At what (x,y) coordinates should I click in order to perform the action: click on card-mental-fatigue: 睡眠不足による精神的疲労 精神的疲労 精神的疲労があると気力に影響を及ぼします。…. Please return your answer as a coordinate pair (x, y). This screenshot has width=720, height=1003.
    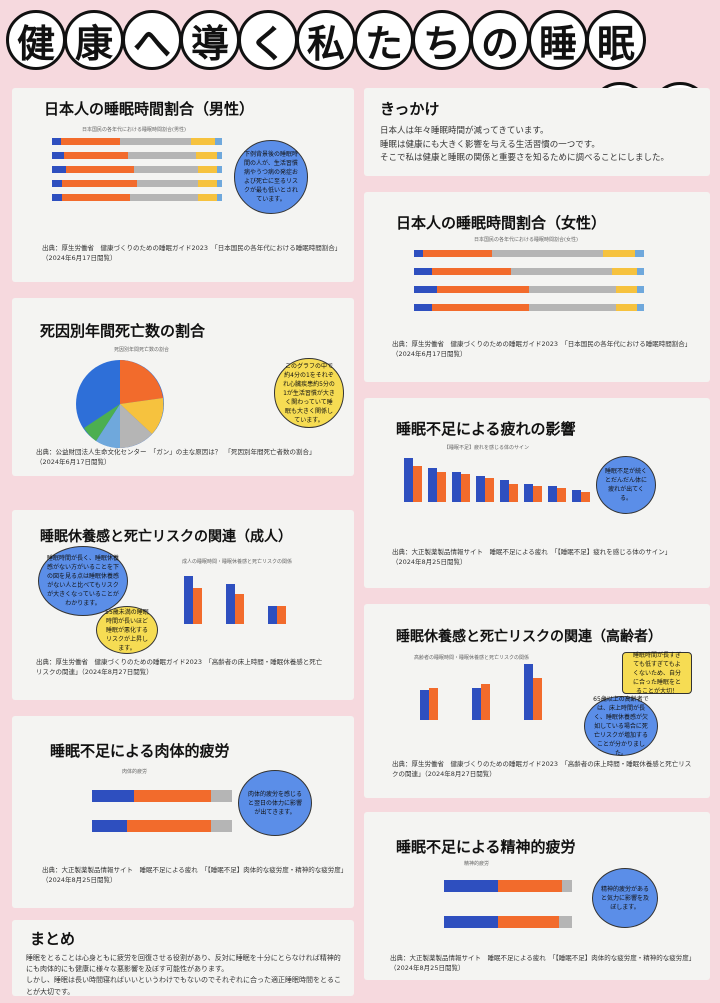
    Looking at the image, I should click on (537, 896).